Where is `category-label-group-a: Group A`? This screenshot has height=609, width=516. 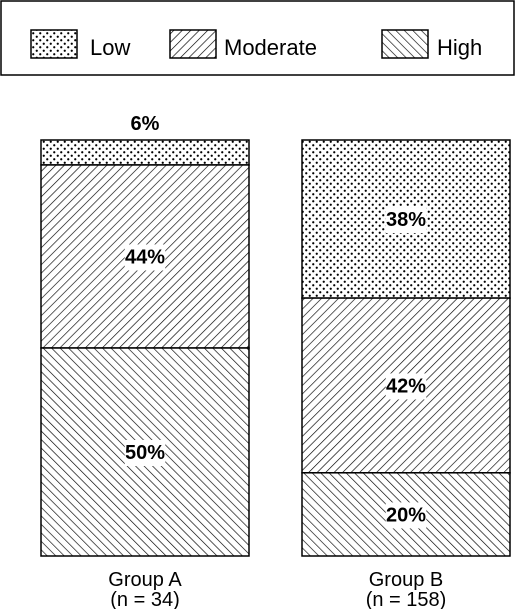
category-label-group-a: Group A is located at coordinates (145, 580).